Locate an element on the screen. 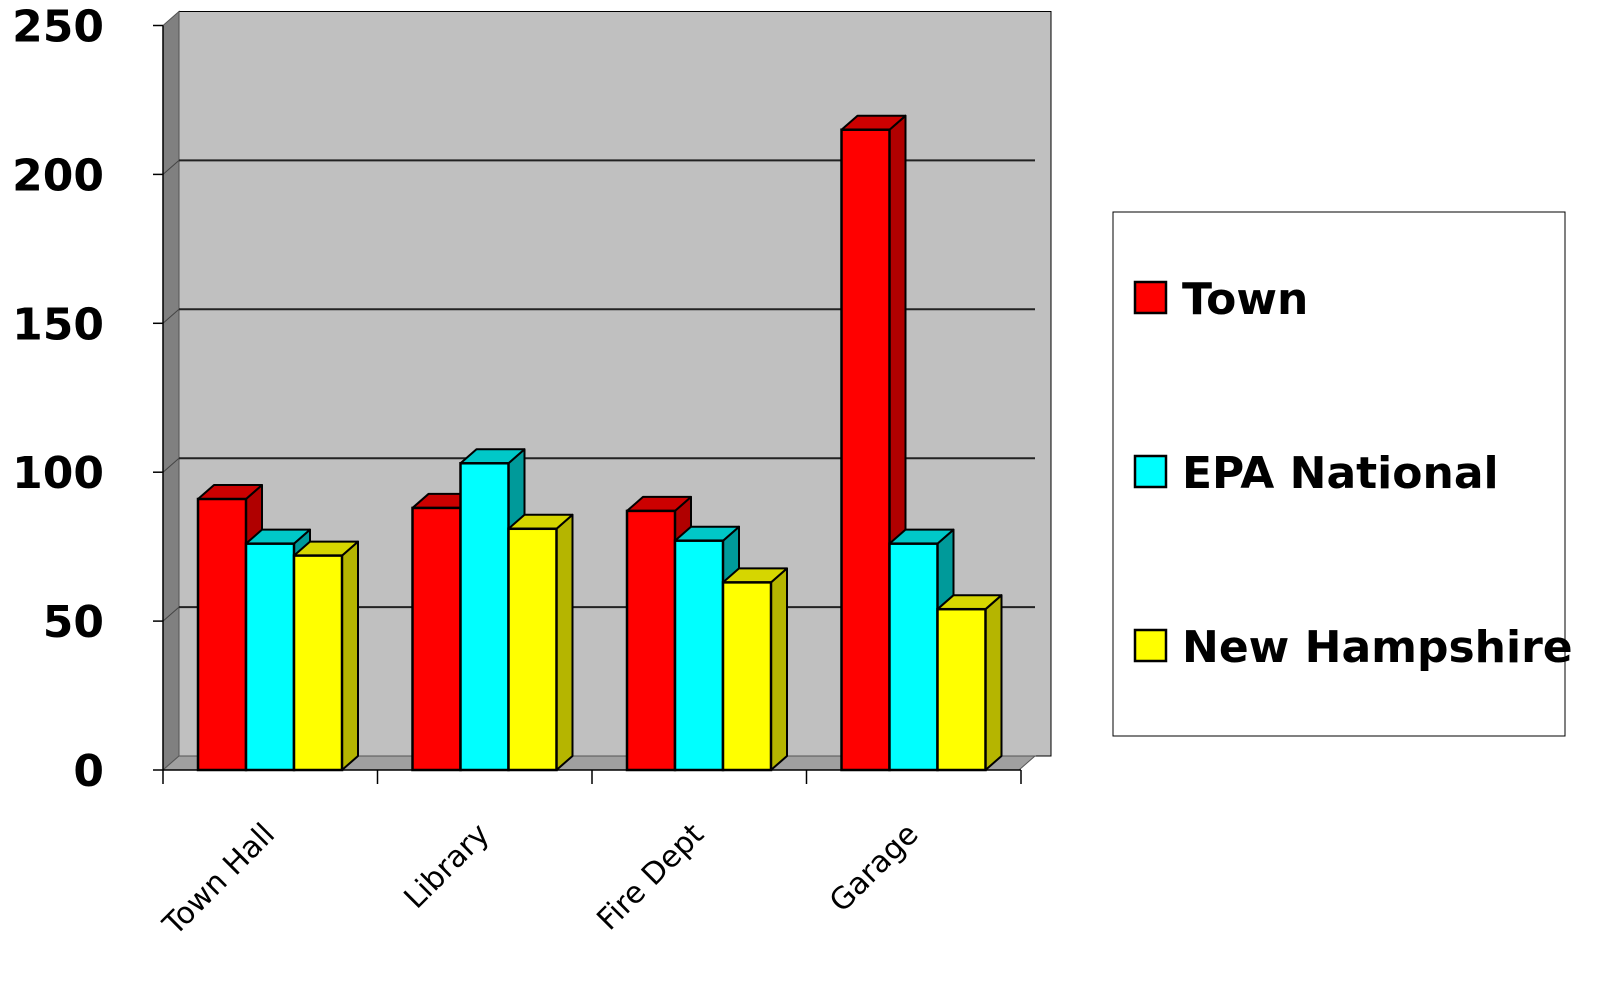 The width and height of the screenshot is (1608, 989). bar-new-hampshire-garage is located at coordinates (969, 683).